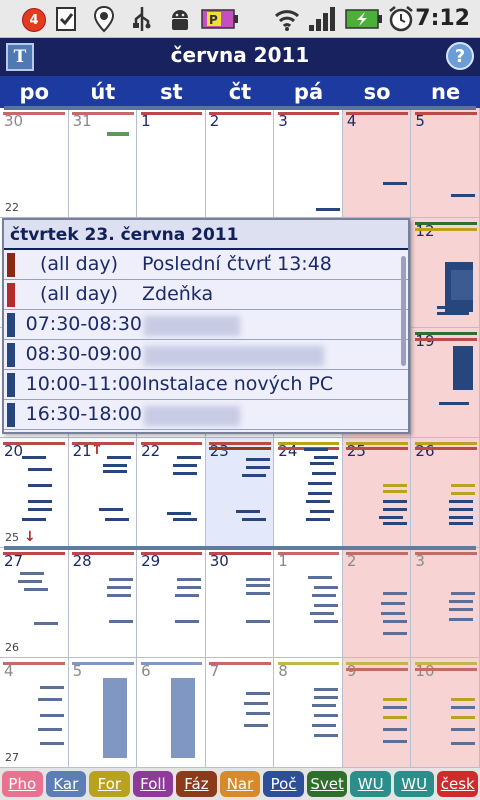 This screenshot has height=800, width=480. I want to click on alarm-clock-icon, so click(401, 19).